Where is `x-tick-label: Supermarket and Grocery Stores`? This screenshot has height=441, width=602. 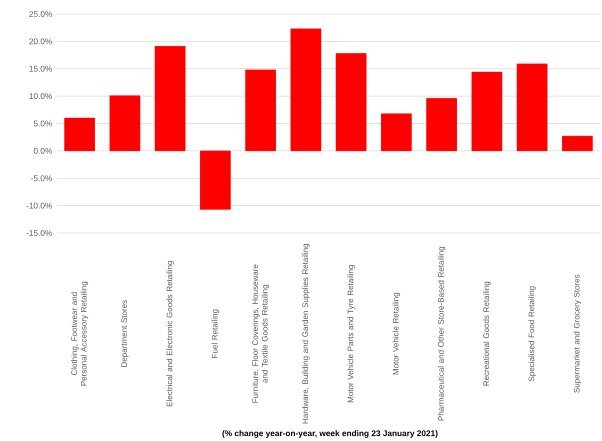 x-tick-label: Supermarket and Grocery Stores is located at coordinates (578, 333).